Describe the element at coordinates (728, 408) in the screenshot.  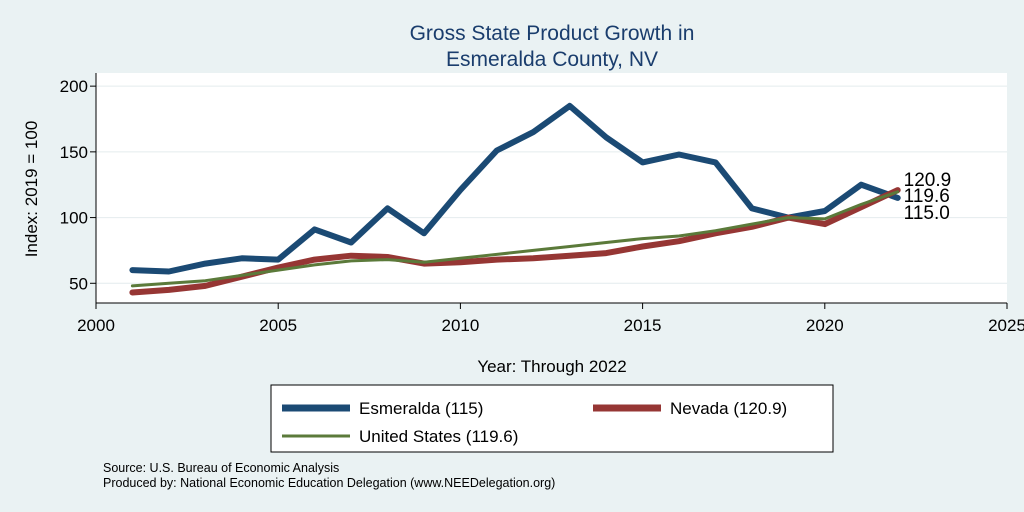
I see `legend-label-nevada: Nevada (120.9)` at that location.